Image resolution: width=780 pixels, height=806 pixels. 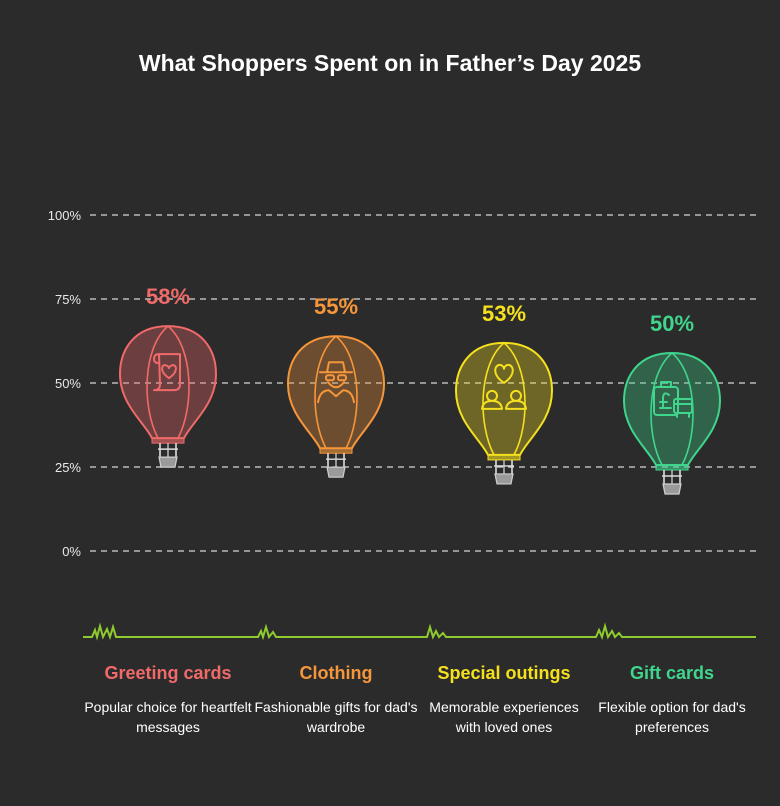 I want to click on category-description: Fashionable gifts for dad's wardrobe, so click(x=336, y=717).